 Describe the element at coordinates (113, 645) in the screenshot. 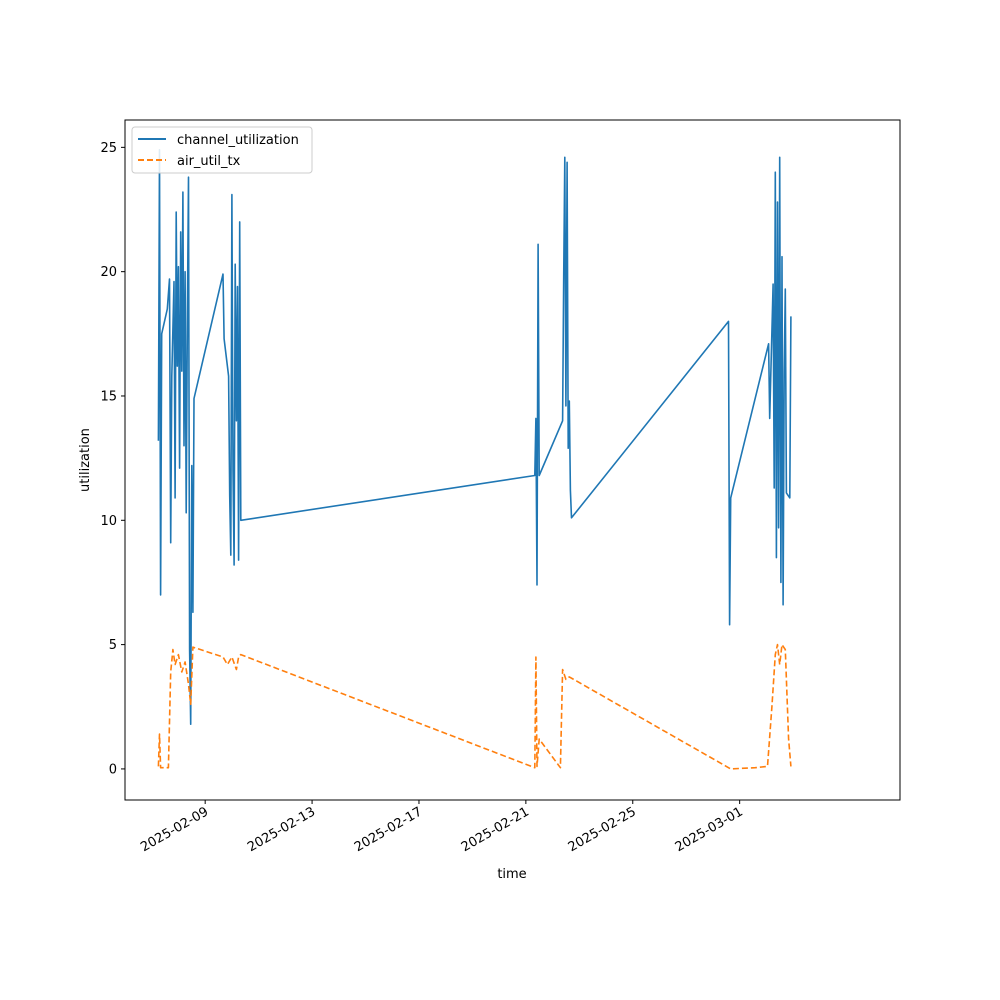

I see `y-tick-label: 5` at that location.